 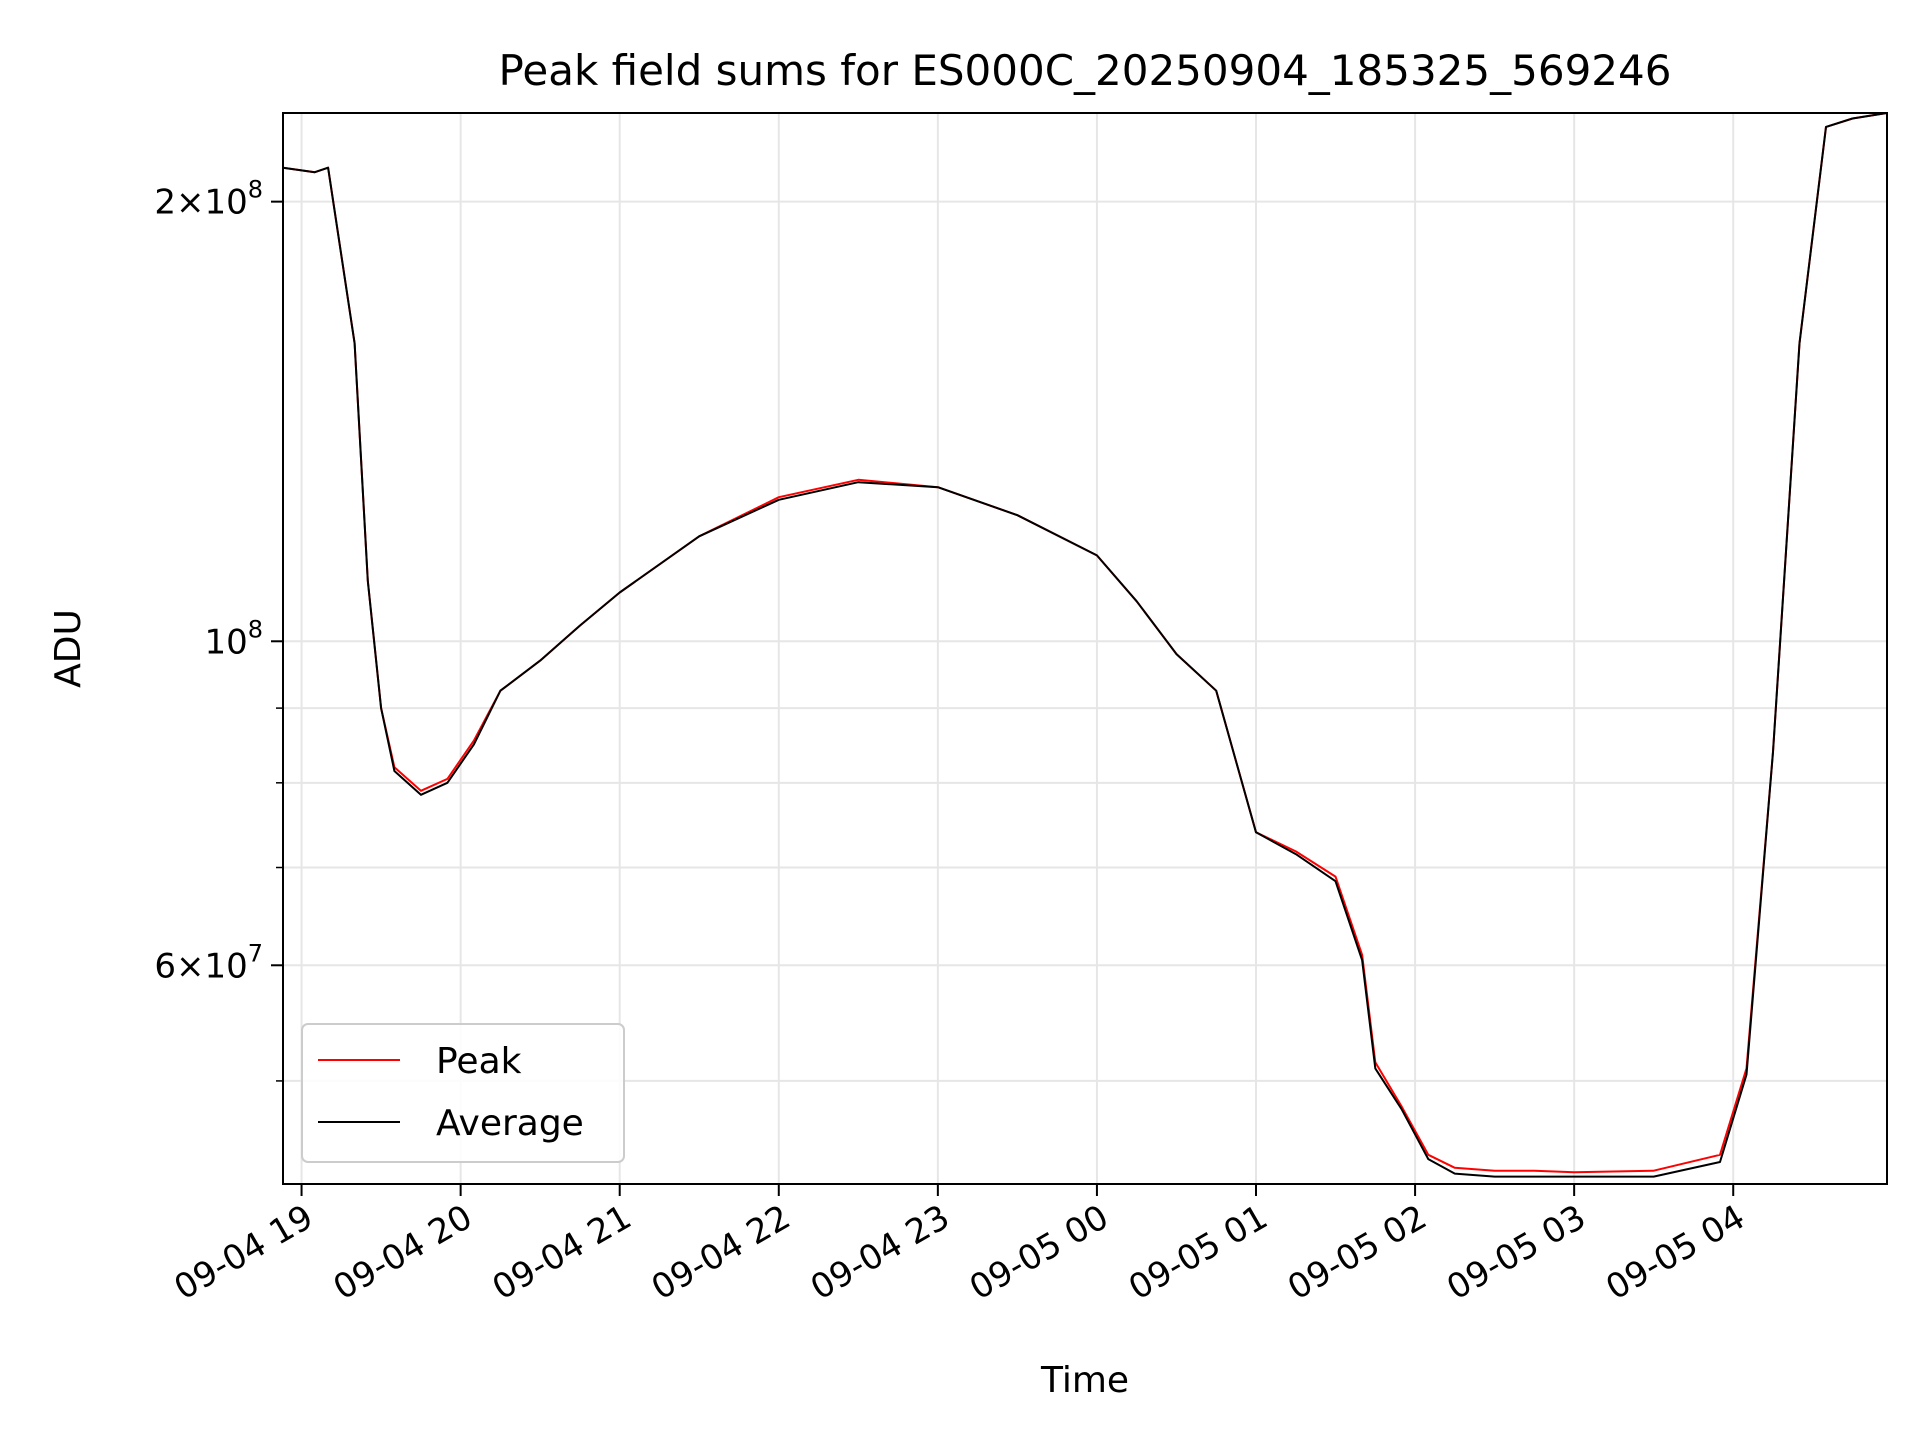 I want to click on legend: Peak Average, so click(x=463, y=1093).